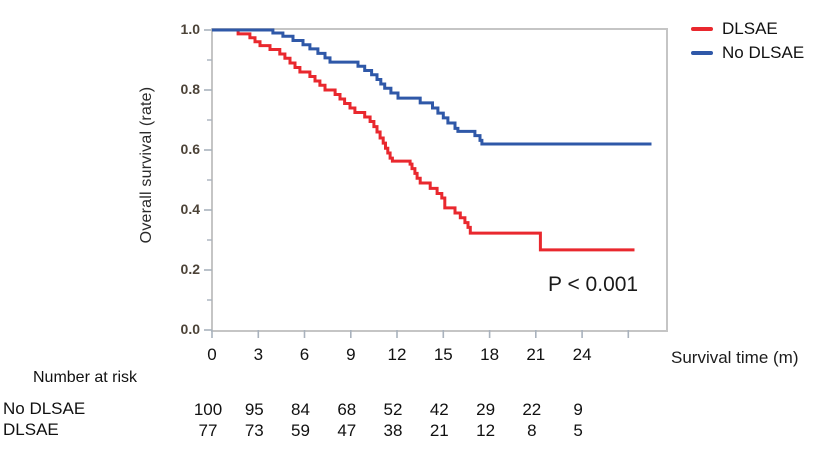 Image resolution: width=837 pixels, height=455 pixels. Describe the element at coordinates (347, 430) in the screenshot. I see `risk-count: 47` at that location.